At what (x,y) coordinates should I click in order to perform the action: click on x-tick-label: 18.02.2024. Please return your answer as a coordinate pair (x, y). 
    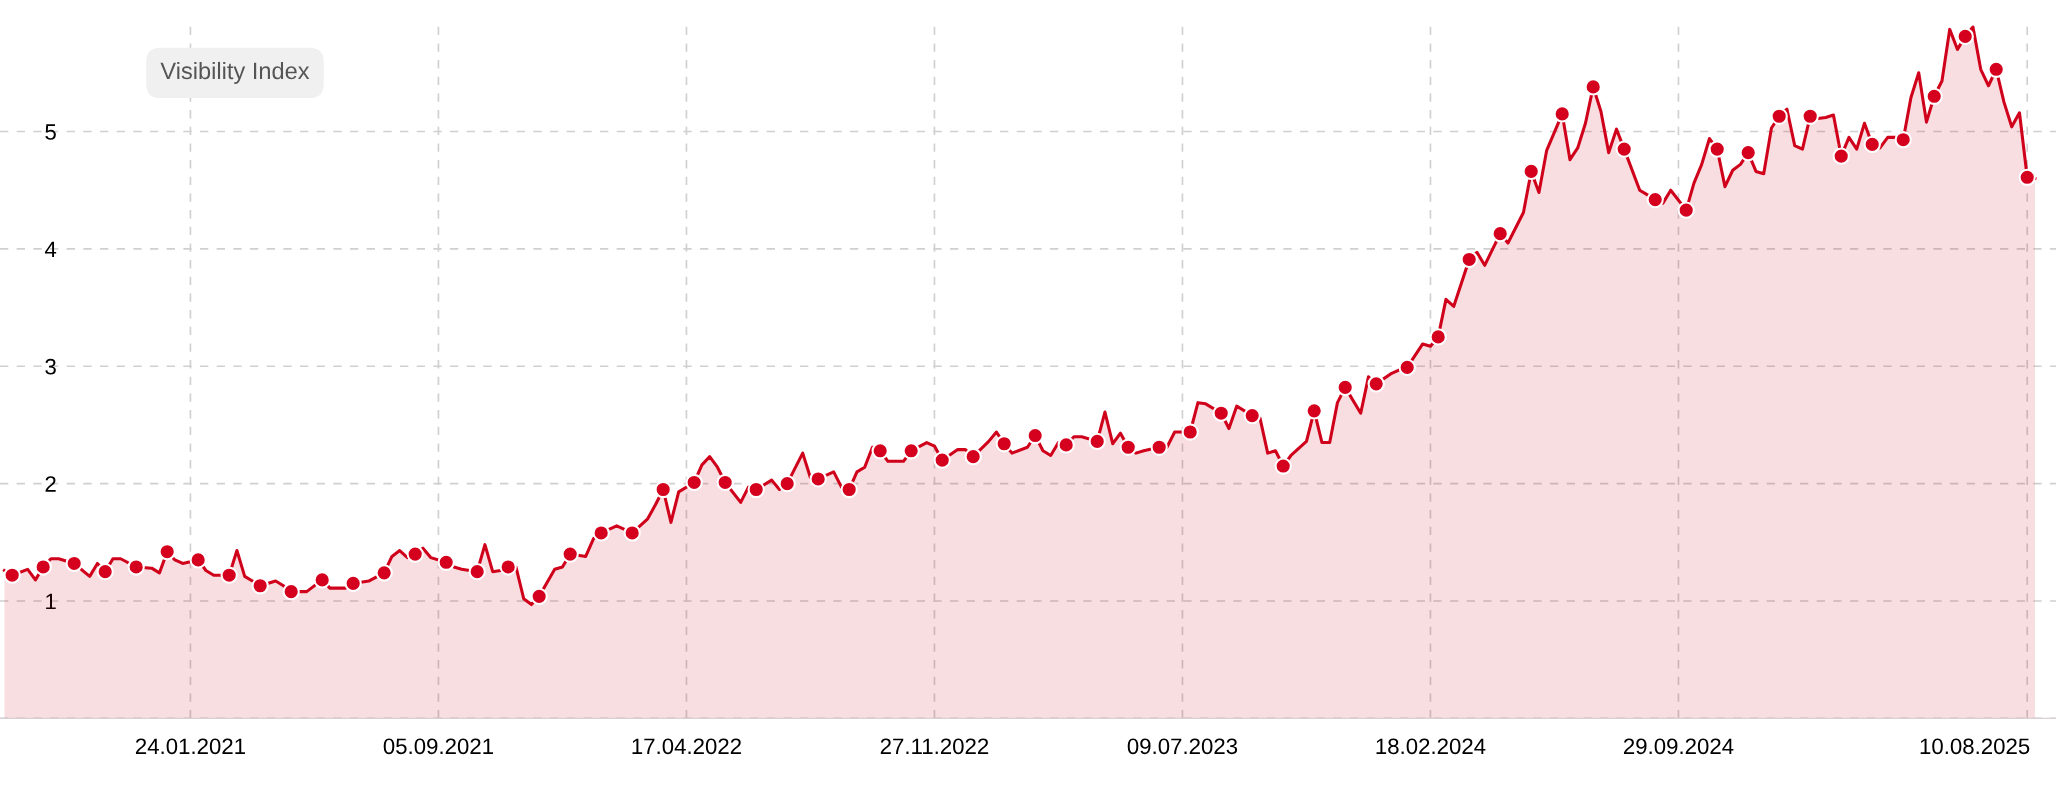
    Looking at the image, I should click on (1431, 746).